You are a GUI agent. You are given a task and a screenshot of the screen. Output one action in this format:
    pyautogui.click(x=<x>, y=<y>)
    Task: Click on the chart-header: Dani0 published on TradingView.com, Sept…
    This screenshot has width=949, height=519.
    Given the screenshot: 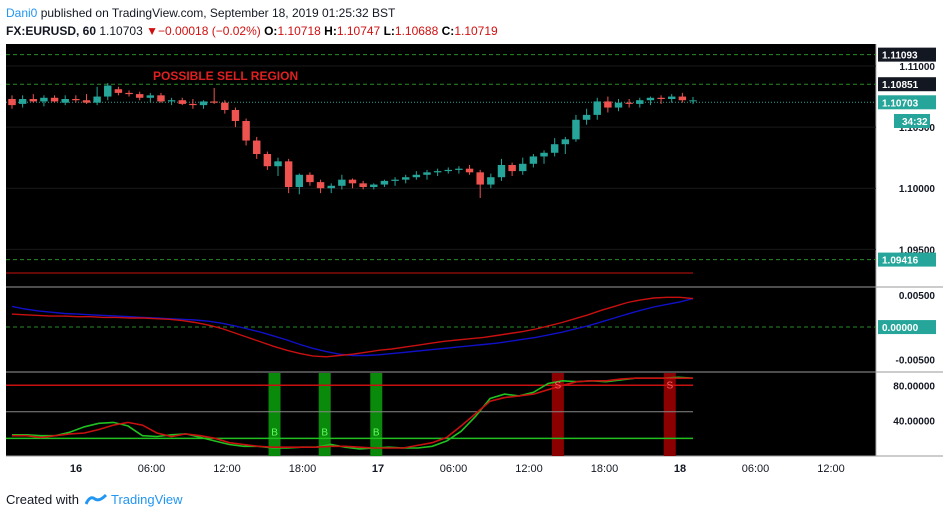 What is the action you would take?
    pyautogui.click(x=252, y=22)
    